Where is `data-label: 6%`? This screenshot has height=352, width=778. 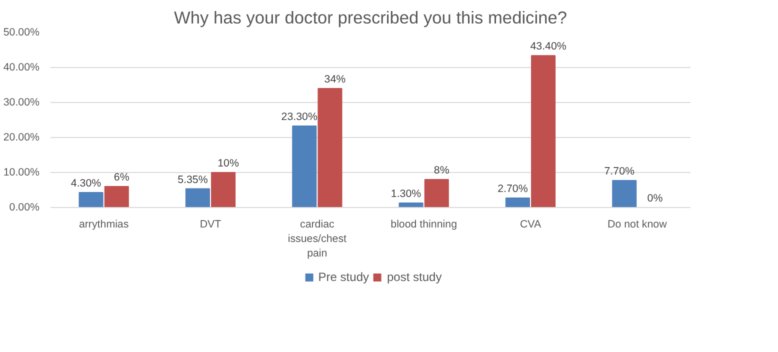 data-label: 6% is located at coordinates (122, 178).